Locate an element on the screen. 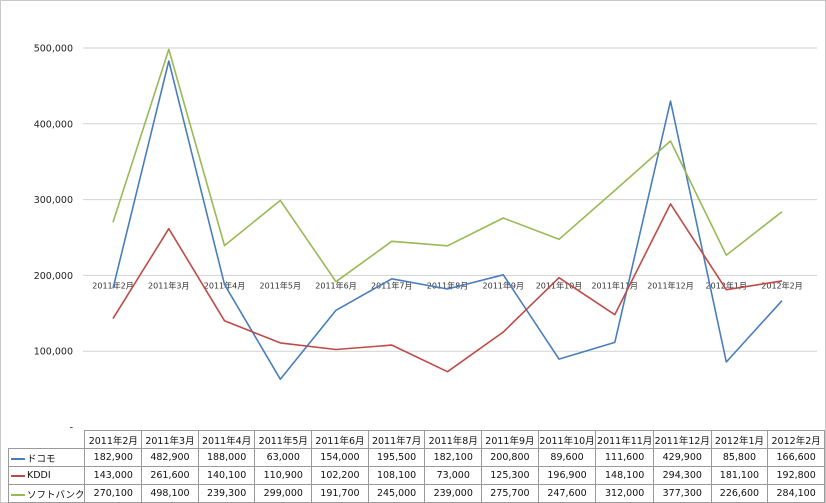 The image size is (826, 503). table-cell: 181,100 is located at coordinates (739, 475).